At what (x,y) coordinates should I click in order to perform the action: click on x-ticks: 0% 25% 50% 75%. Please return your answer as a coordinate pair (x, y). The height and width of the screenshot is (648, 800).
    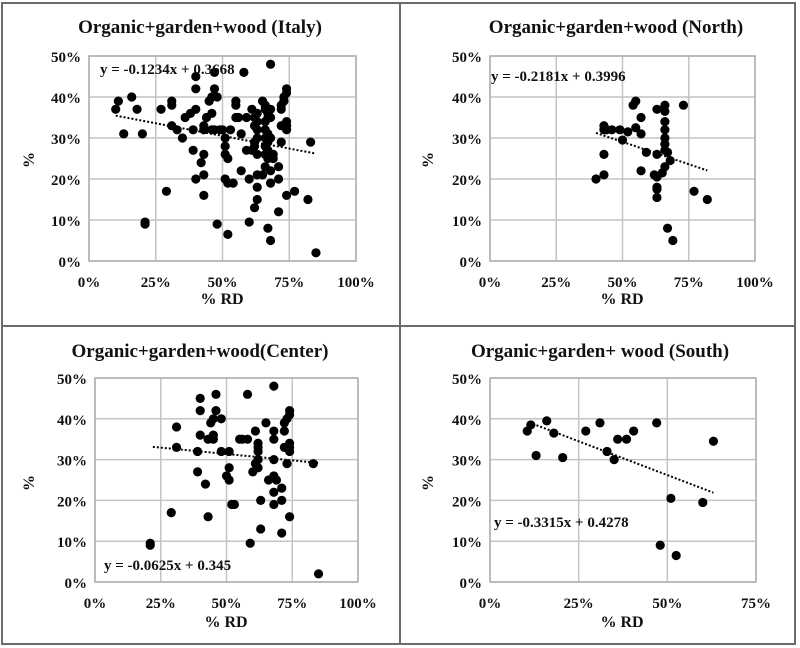
    Looking at the image, I should click on (625, 604).